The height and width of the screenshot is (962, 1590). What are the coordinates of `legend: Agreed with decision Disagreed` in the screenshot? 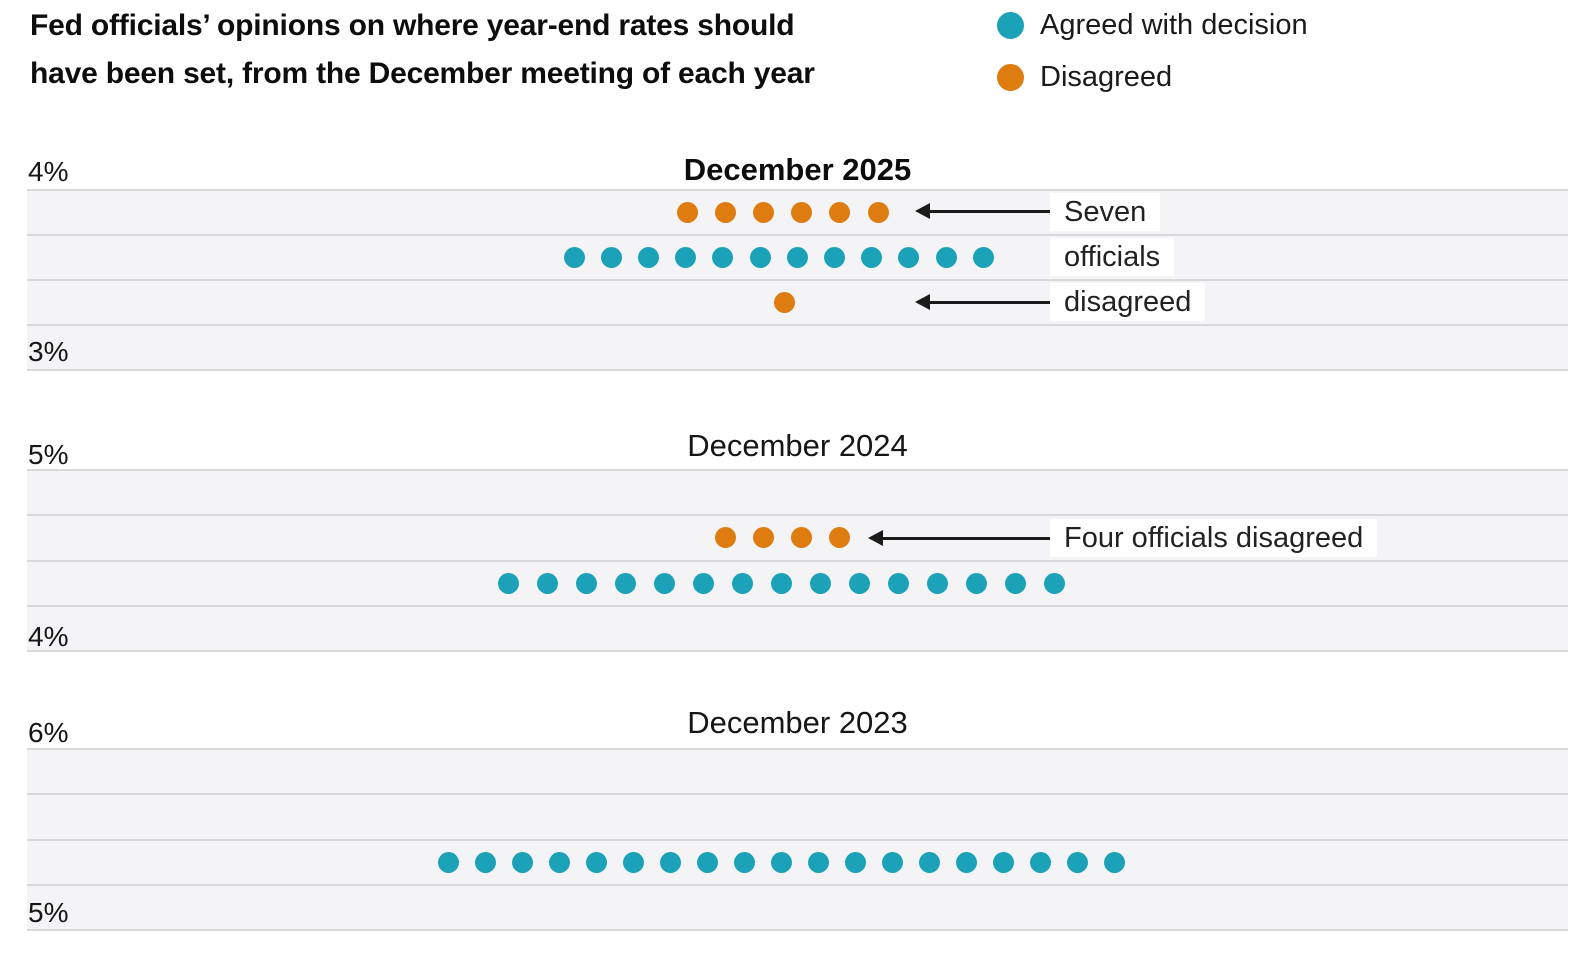 It's located at (1152, 62).